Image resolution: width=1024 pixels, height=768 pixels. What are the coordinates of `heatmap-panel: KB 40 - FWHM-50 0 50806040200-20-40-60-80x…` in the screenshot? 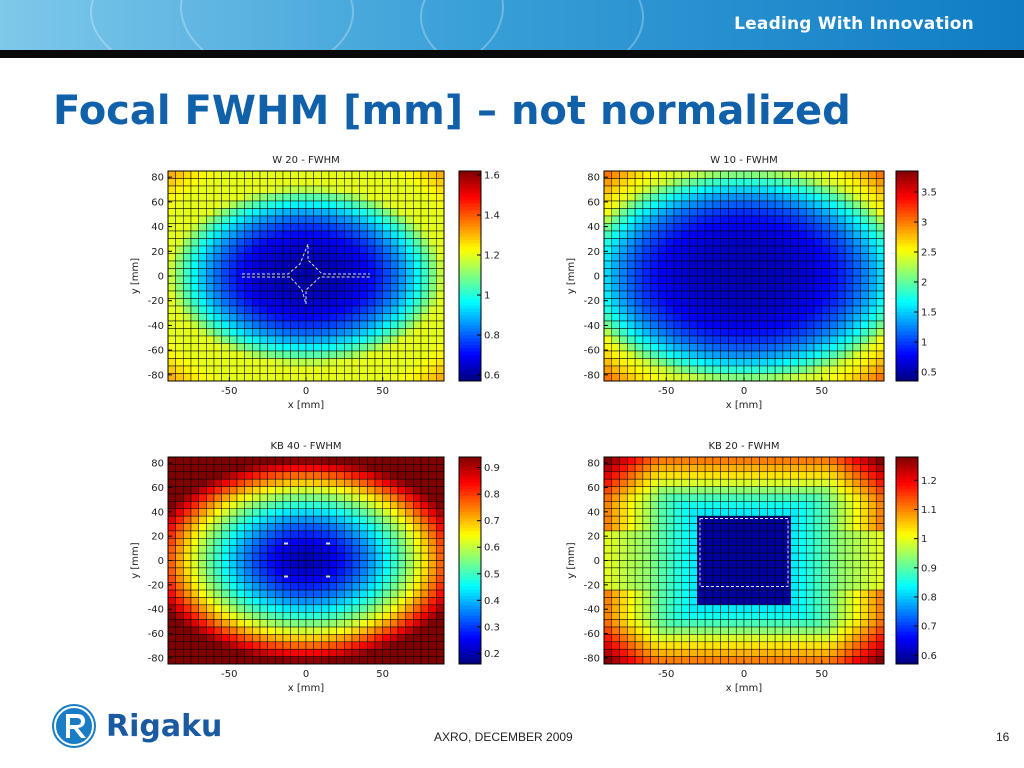 It's located at (315, 567).